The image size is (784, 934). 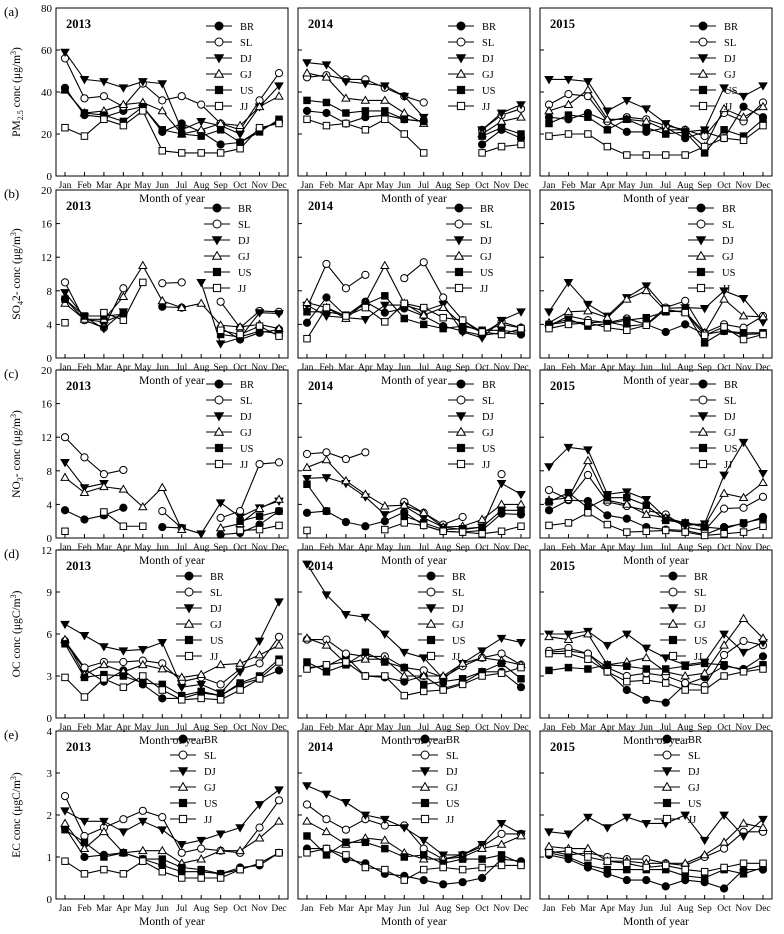 I want to click on y-tick-label: 4, so click(x=50, y=732).